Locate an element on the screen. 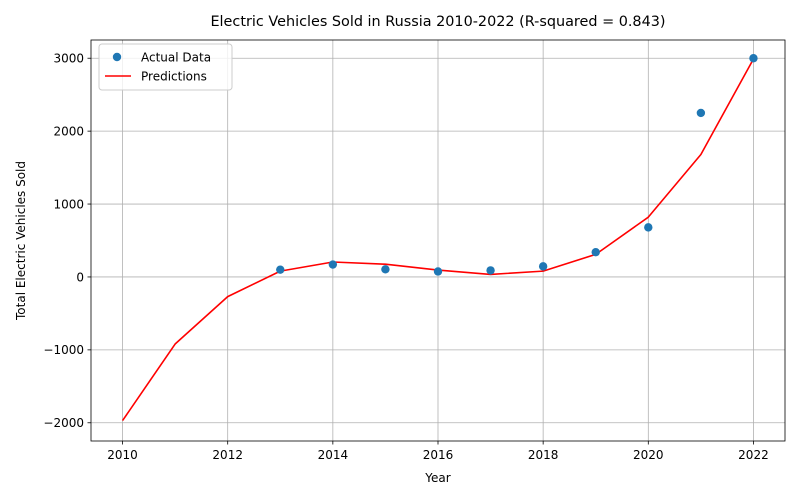  x-tick-label: 2018 is located at coordinates (543, 455).